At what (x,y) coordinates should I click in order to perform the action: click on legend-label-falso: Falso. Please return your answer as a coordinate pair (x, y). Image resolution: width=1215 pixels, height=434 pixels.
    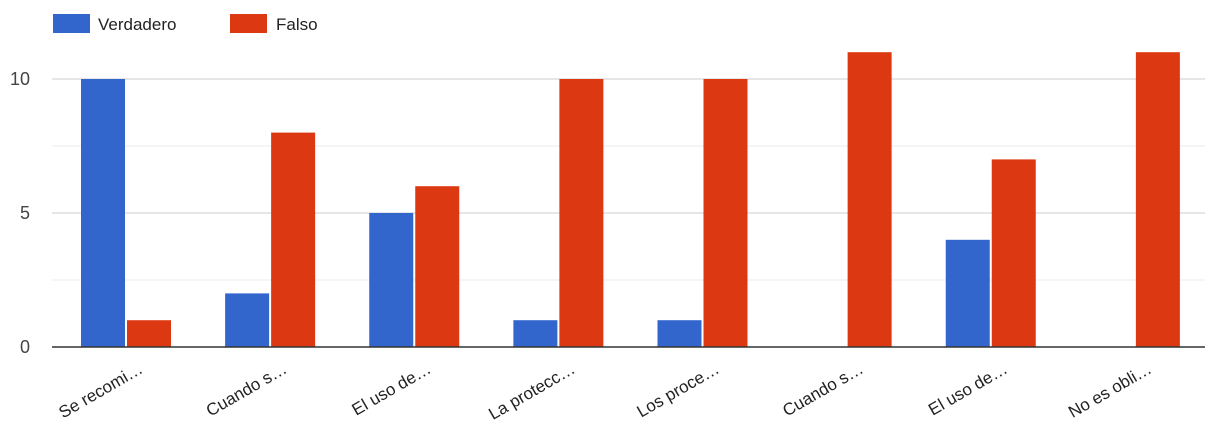
    Looking at the image, I should click on (297, 24).